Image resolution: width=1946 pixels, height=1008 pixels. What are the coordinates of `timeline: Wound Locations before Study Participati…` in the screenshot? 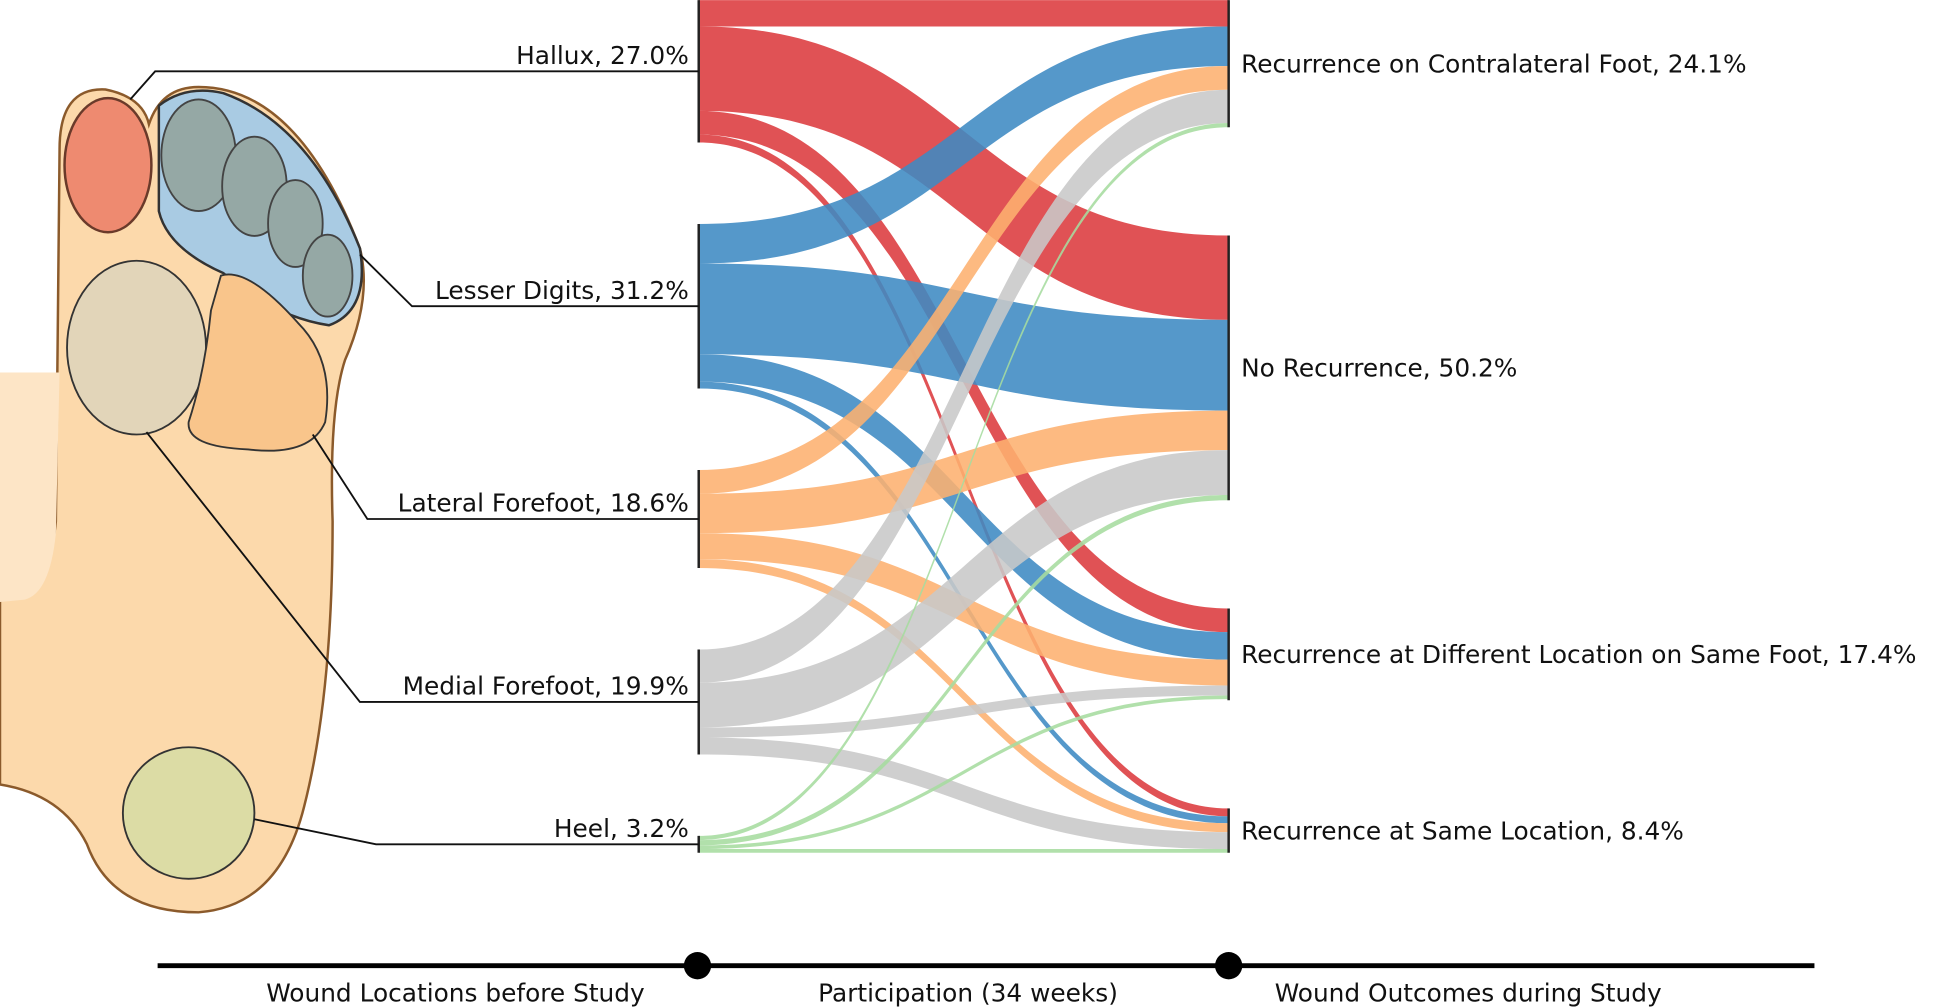 It's located at (986, 980).